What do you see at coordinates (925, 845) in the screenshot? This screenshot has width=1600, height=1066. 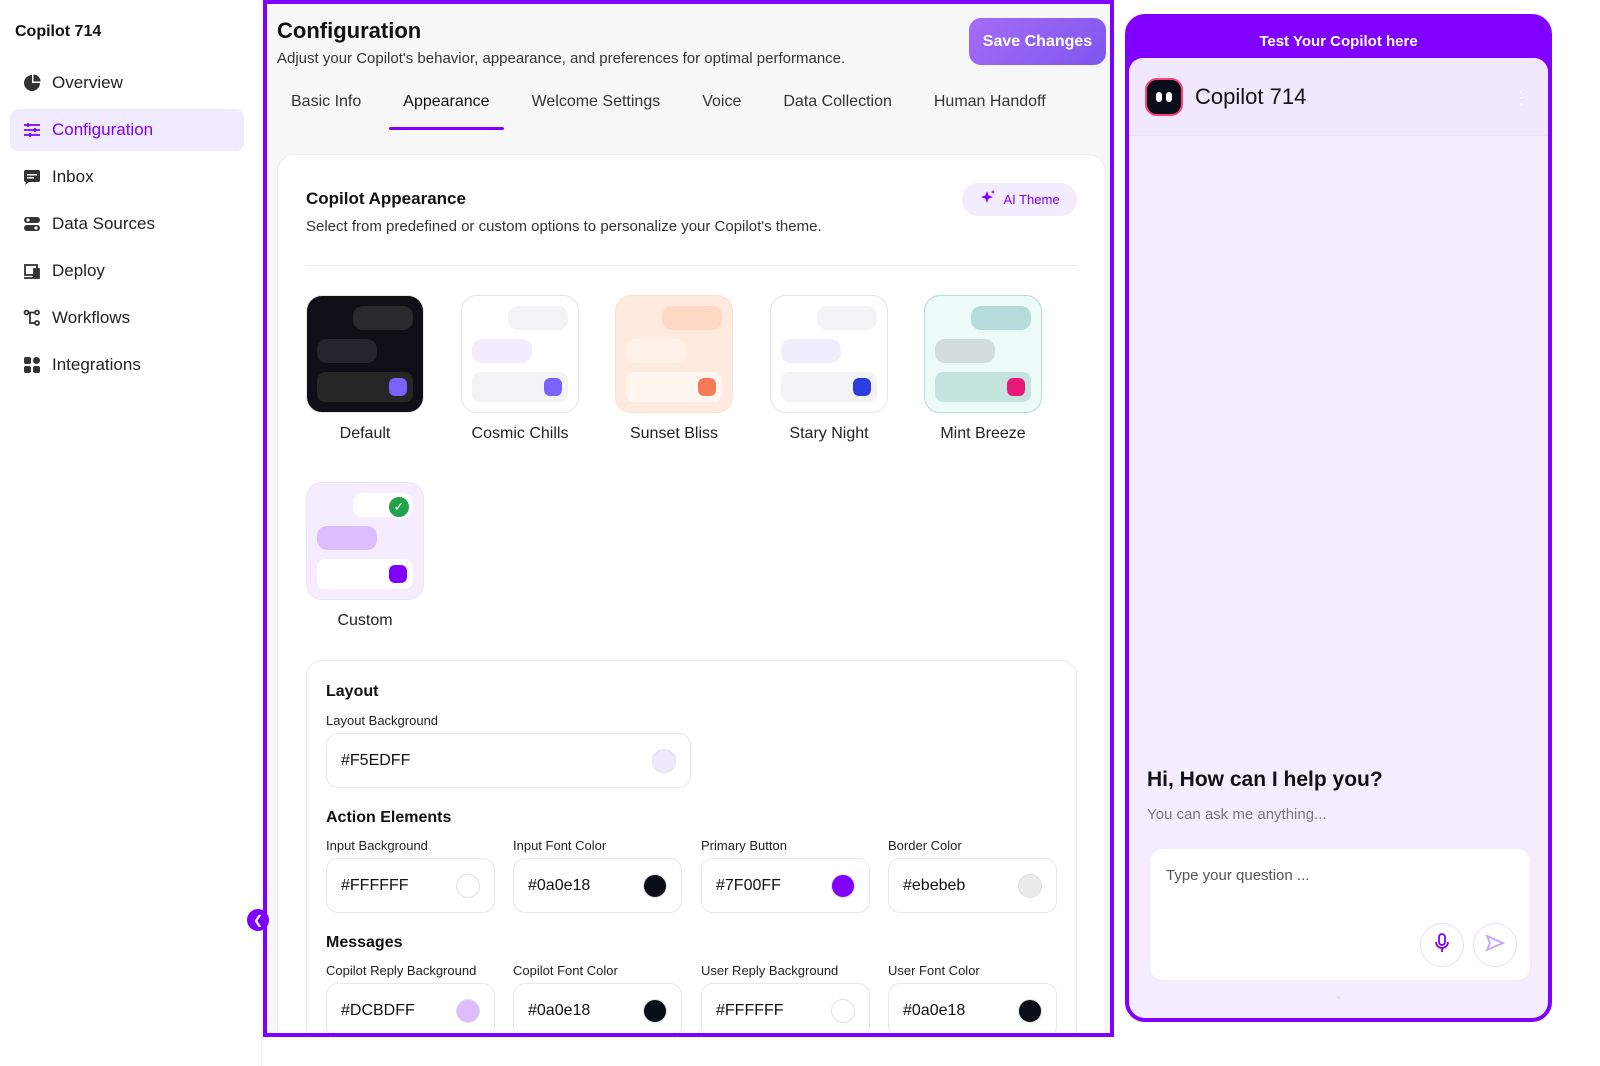 I see `border-color-label: Border Color` at bounding box center [925, 845].